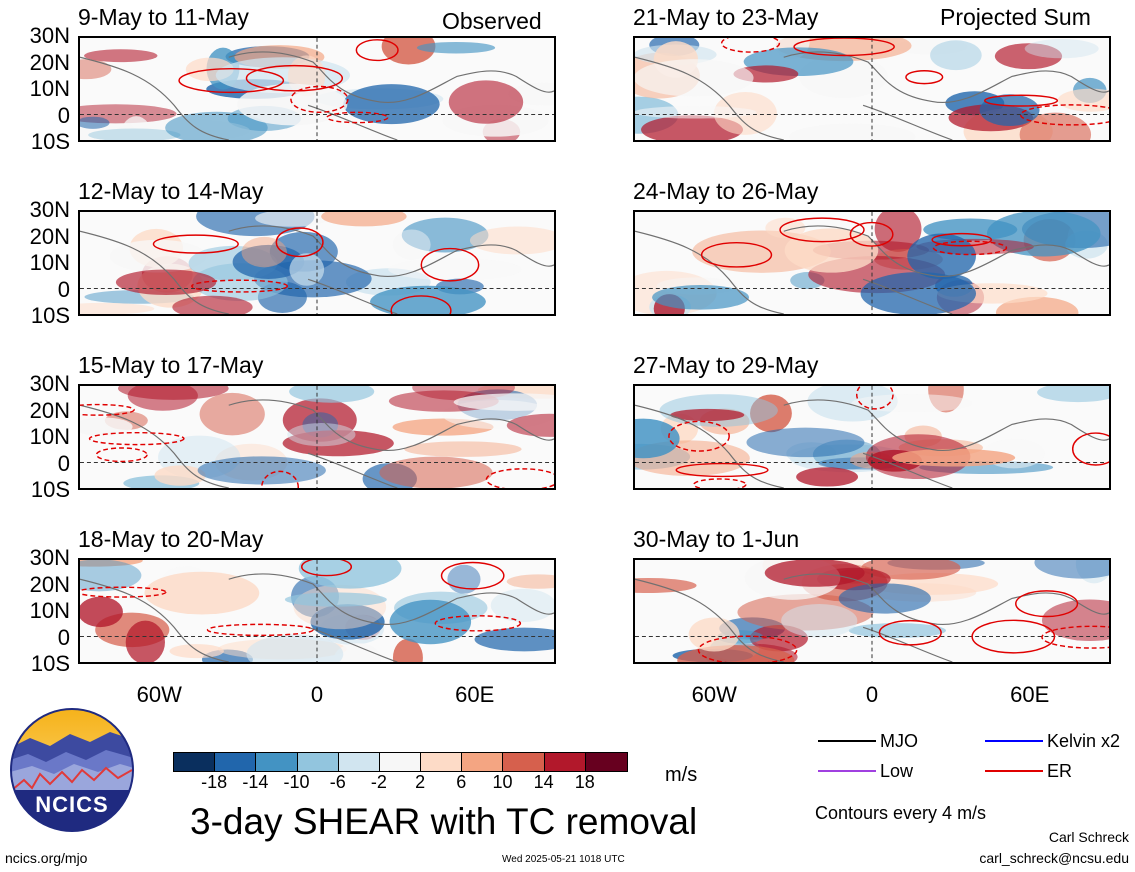  What do you see at coordinates (1054, 858) in the screenshot?
I see `footer-email: carl_schreck@ncsu.edu` at bounding box center [1054, 858].